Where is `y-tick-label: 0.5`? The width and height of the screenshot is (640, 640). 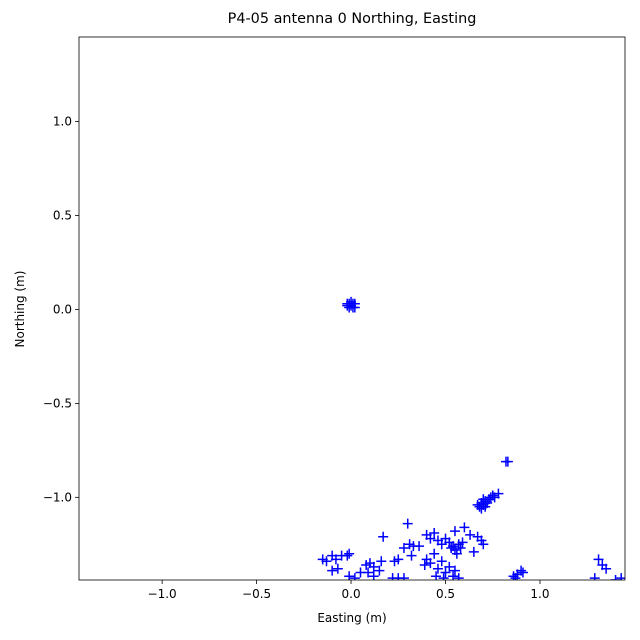
y-tick-label: 0.5 is located at coordinates (62, 215).